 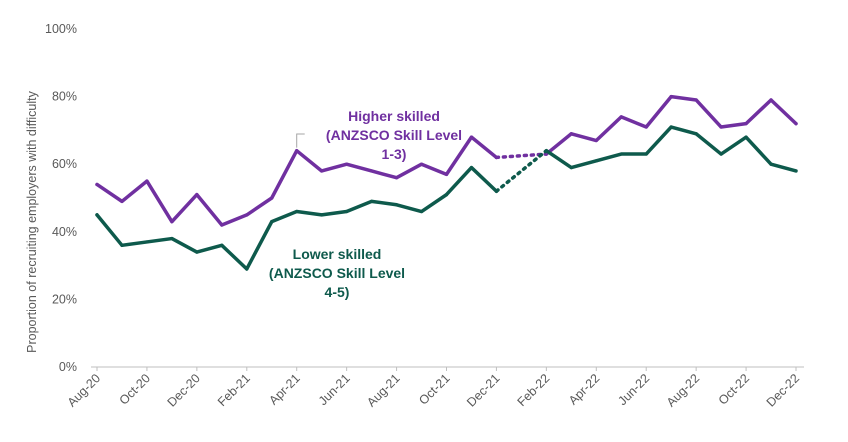 What do you see at coordinates (783, 390) in the screenshot?
I see `x-tick-label: Dec-22` at bounding box center [783, 390].